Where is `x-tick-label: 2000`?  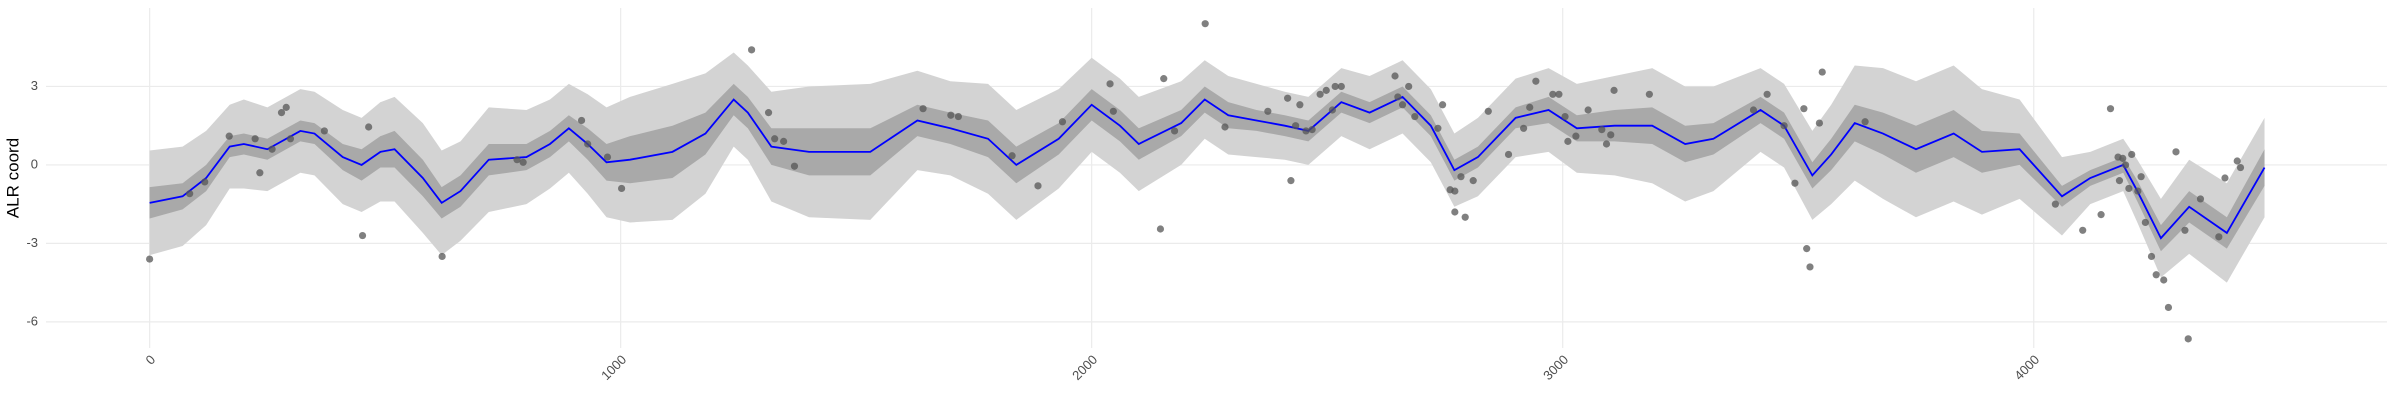
x-tick-label: 2000 is located at coordinates (1084, 367).